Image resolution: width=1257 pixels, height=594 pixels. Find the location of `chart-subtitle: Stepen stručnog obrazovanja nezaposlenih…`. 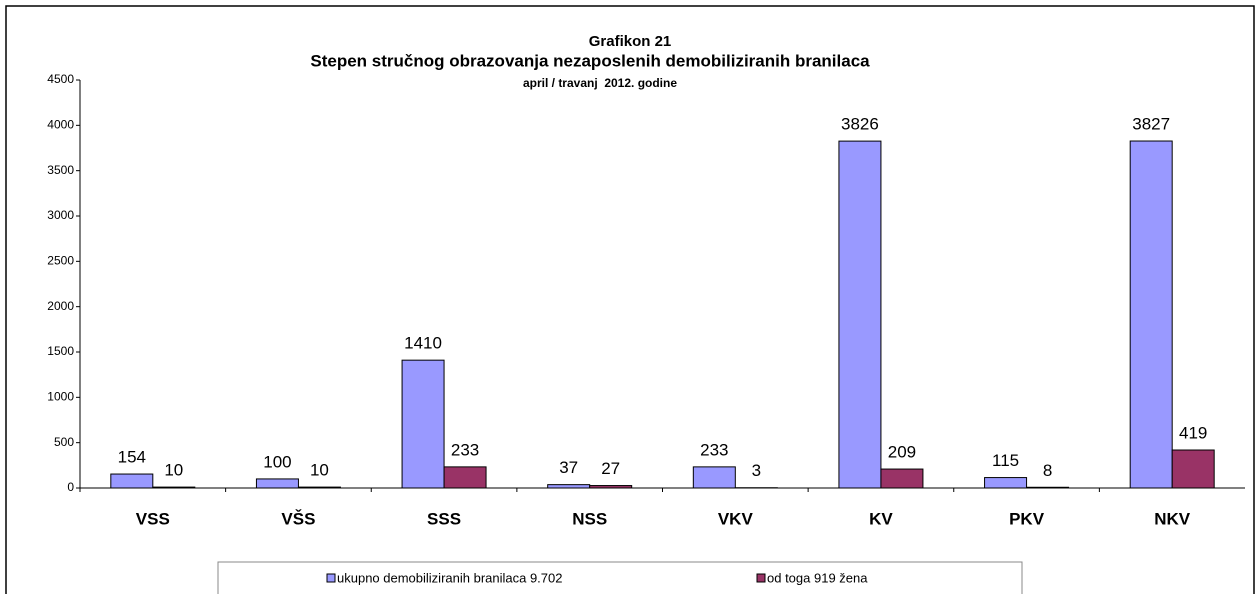

chart-subtitle: Stepen stručnog obrazovanja nezaposlenih… is located at coordinates (590, 60).